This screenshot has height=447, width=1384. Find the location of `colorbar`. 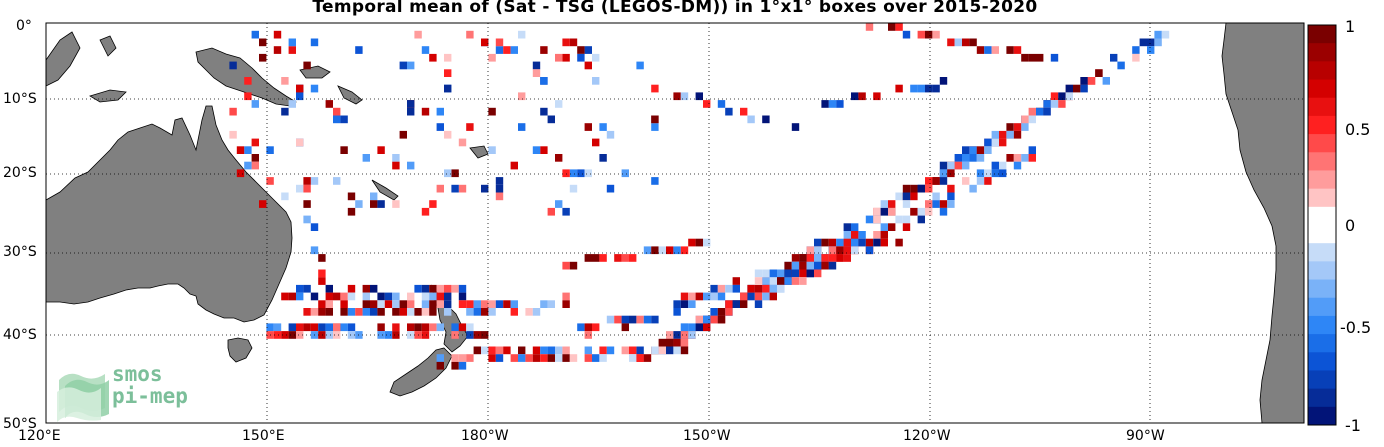

colorbar is located at coordinates (1322, 225).